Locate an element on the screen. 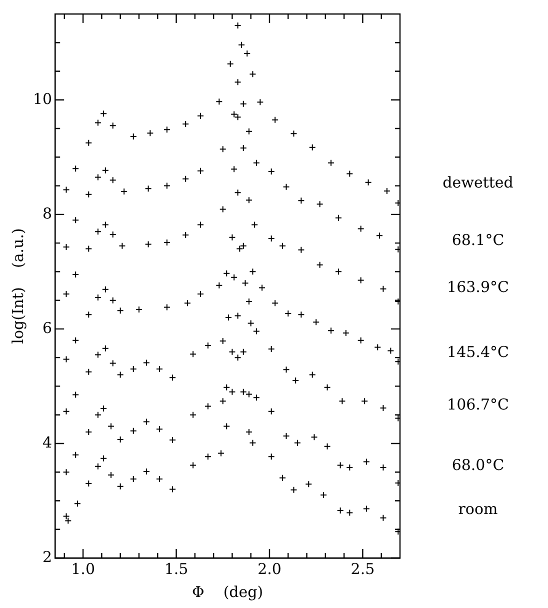 Image resolution: width=548 pixels, height=608 pixels. text: 106.7°C is located at coordinates (478, 404).